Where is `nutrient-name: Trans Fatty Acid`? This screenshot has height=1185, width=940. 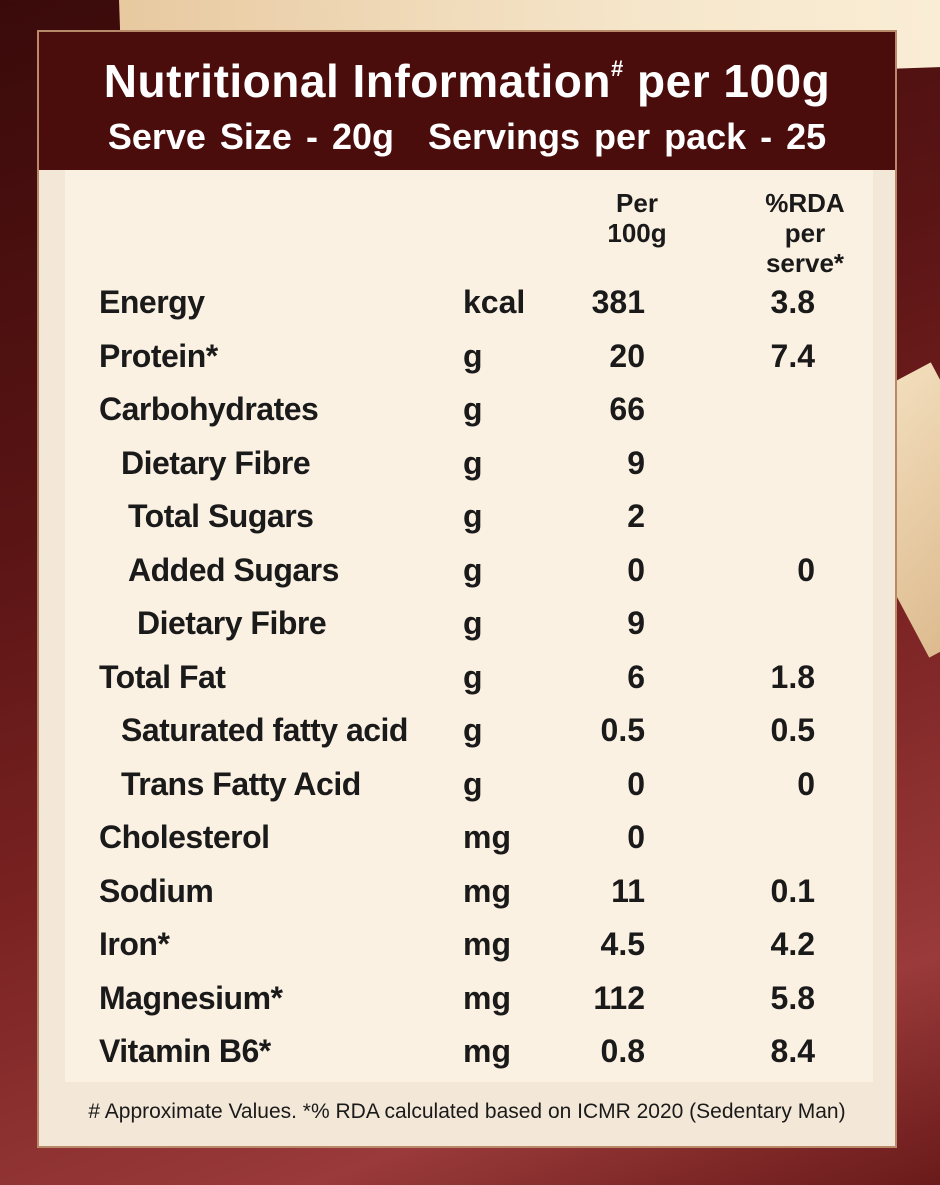
nutrient-name: Trans Fatty Acid is located at coordinates (241, 784).